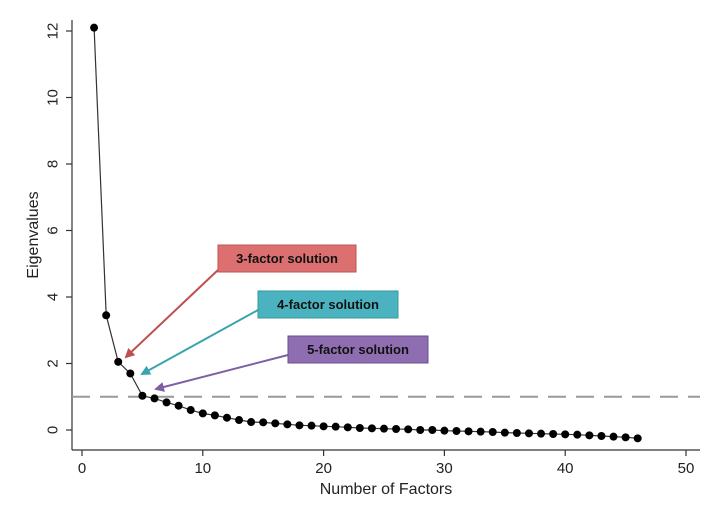  Describe the element at coordinates (52, 363) in the screenshot. I see `y-tick-label: 2` at that location.